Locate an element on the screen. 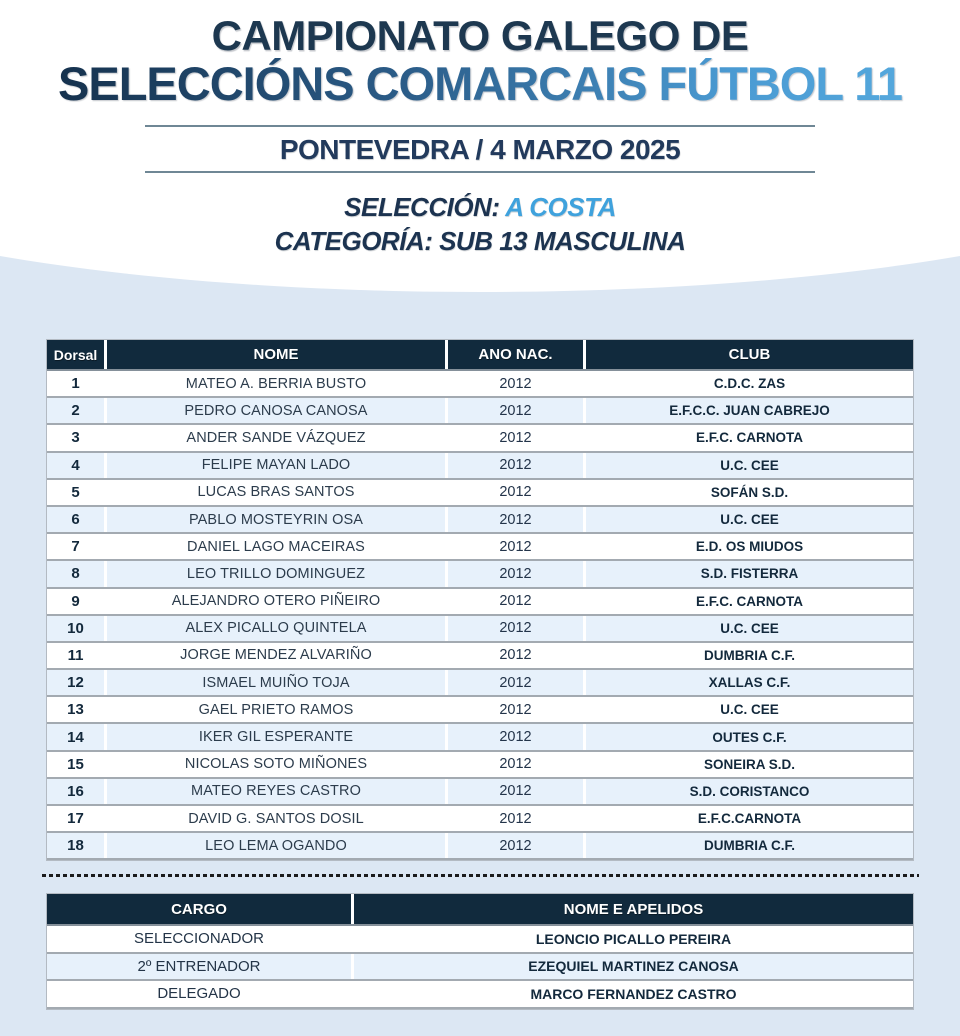 This screenshot has width=960, height=1036. roster-row: 10 ALEX PICALLO QUINTELA 2012 U.C. CEE is located at coordinates (480, 629).